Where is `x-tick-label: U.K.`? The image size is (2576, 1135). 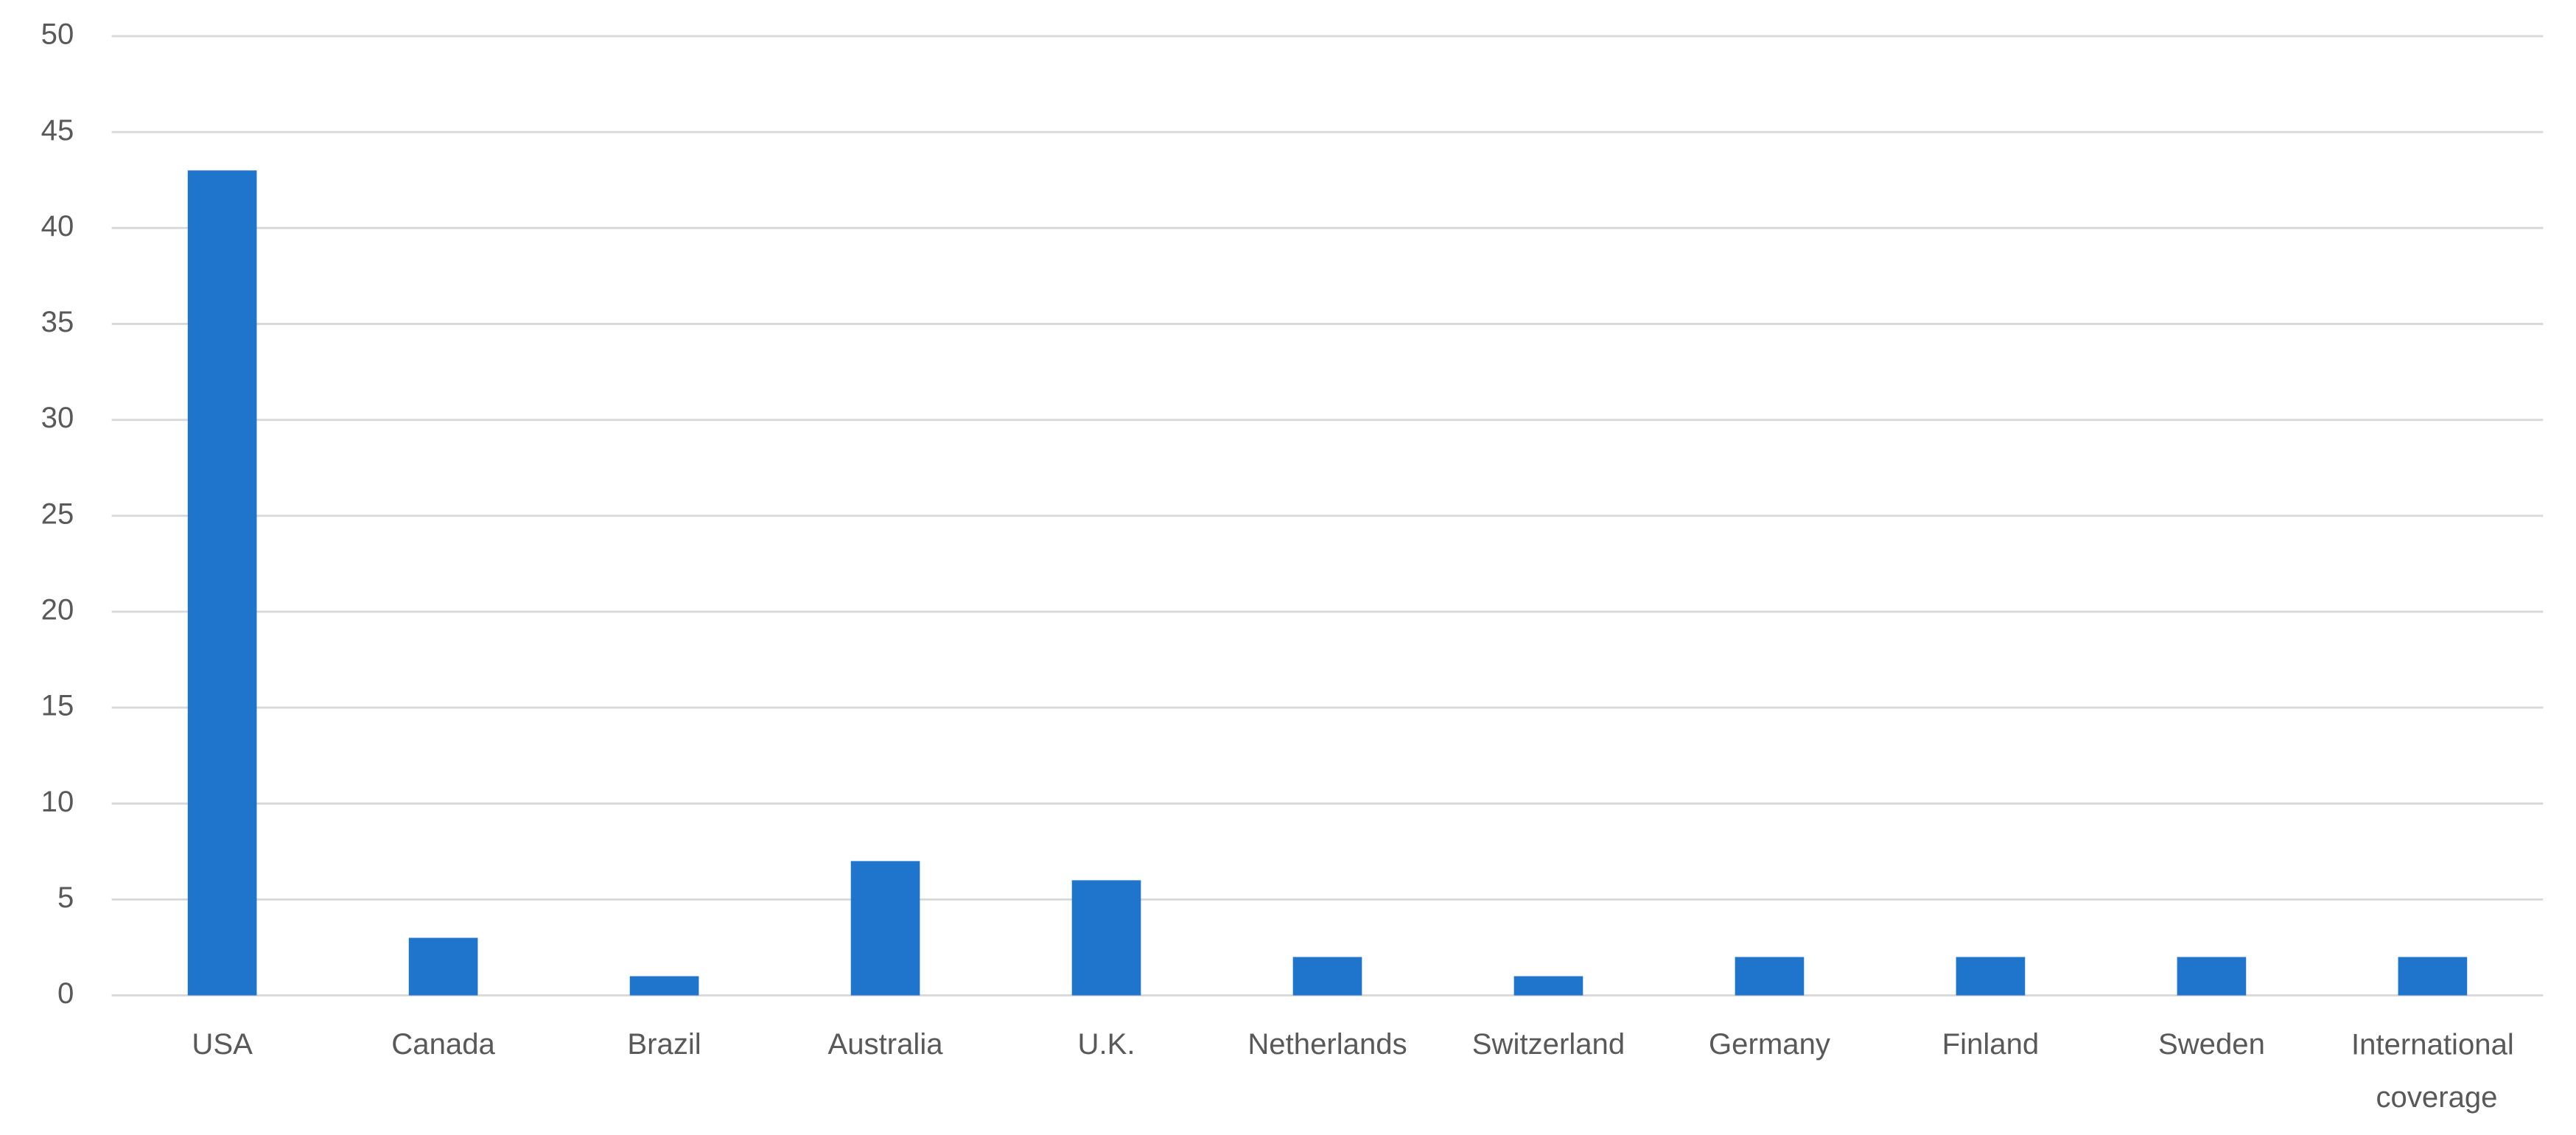
x-tick-label: U.K. is located at coordinates (1106, 1044).